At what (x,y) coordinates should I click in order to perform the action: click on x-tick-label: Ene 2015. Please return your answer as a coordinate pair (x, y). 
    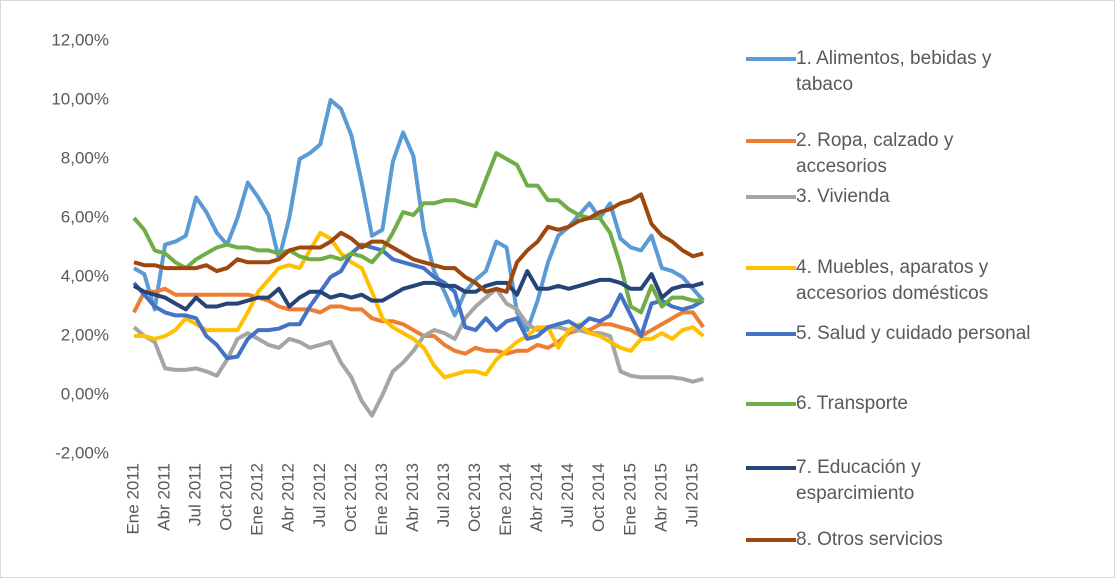
    Looking at the image, I should click on (629, 499).